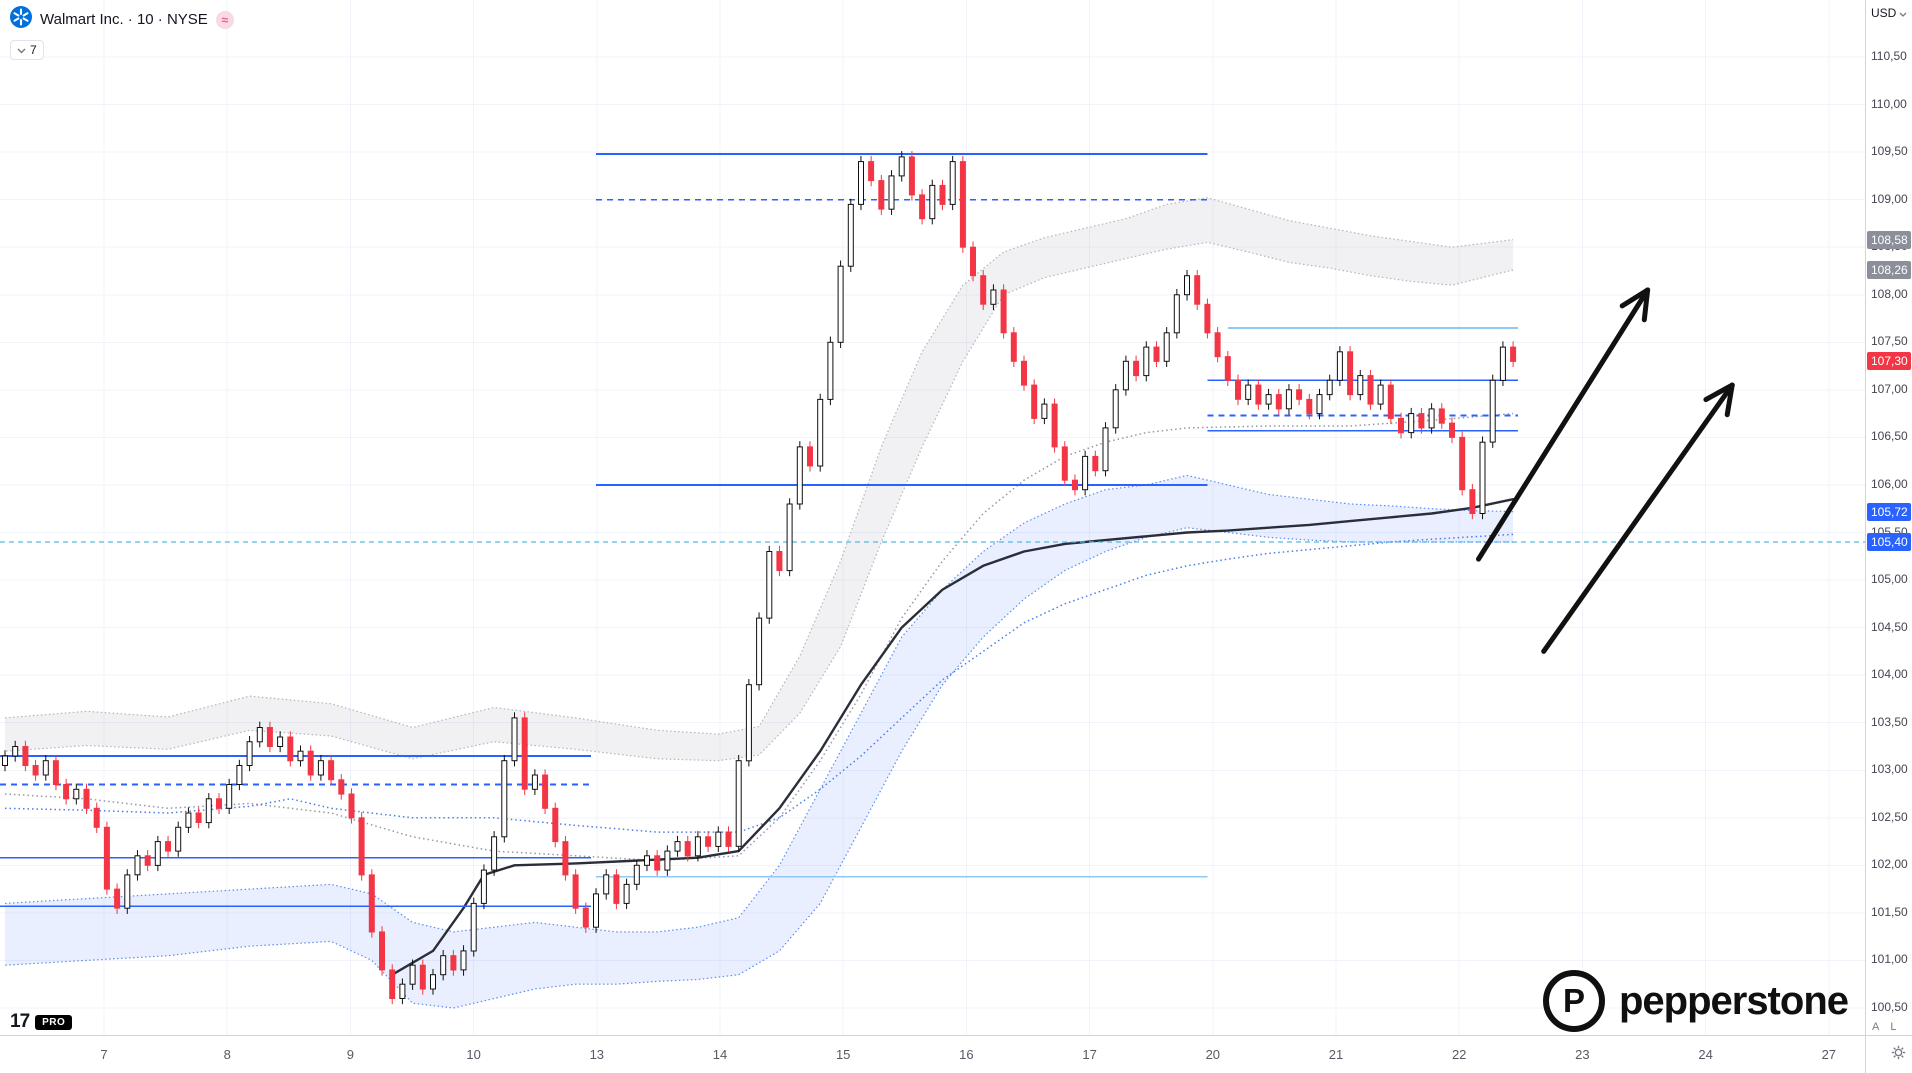  Describe the element at coordinates (1563, 424) in the screenshot. I see `arrow-shaft` at that location.